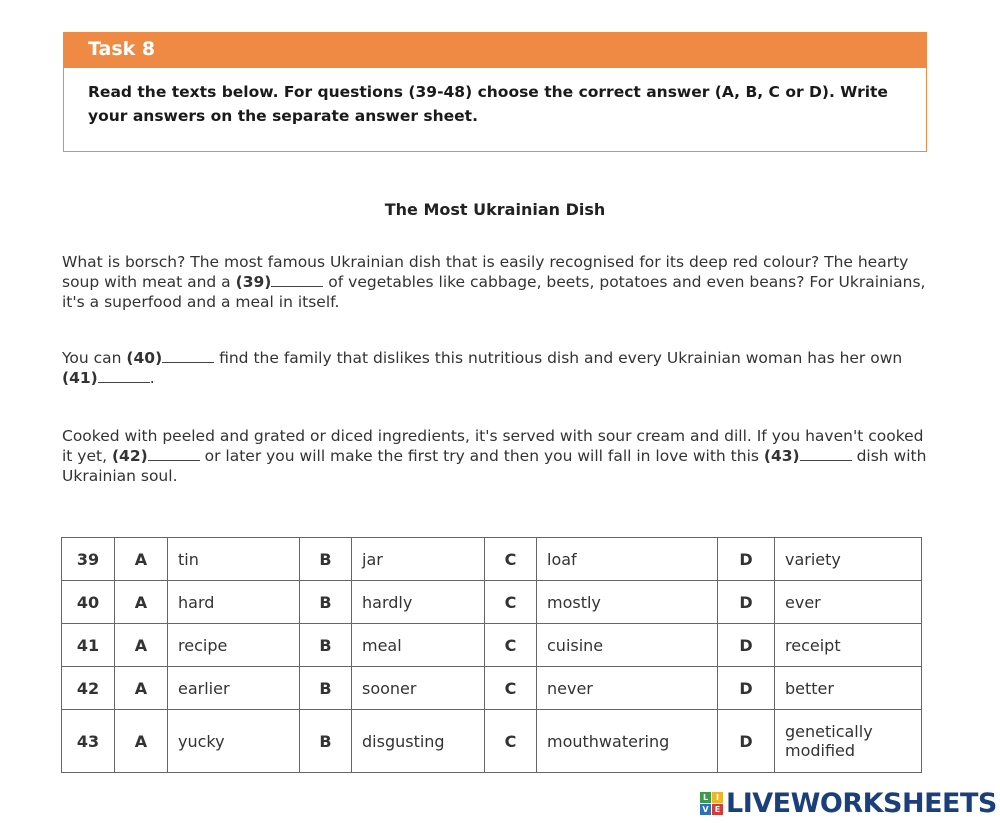 The width and height of the screenshot is (1000, 823). What do you see at coordinates (233, 645) in the screenshot?
I see `option-text: recipe` at bounding box center [233, 645].